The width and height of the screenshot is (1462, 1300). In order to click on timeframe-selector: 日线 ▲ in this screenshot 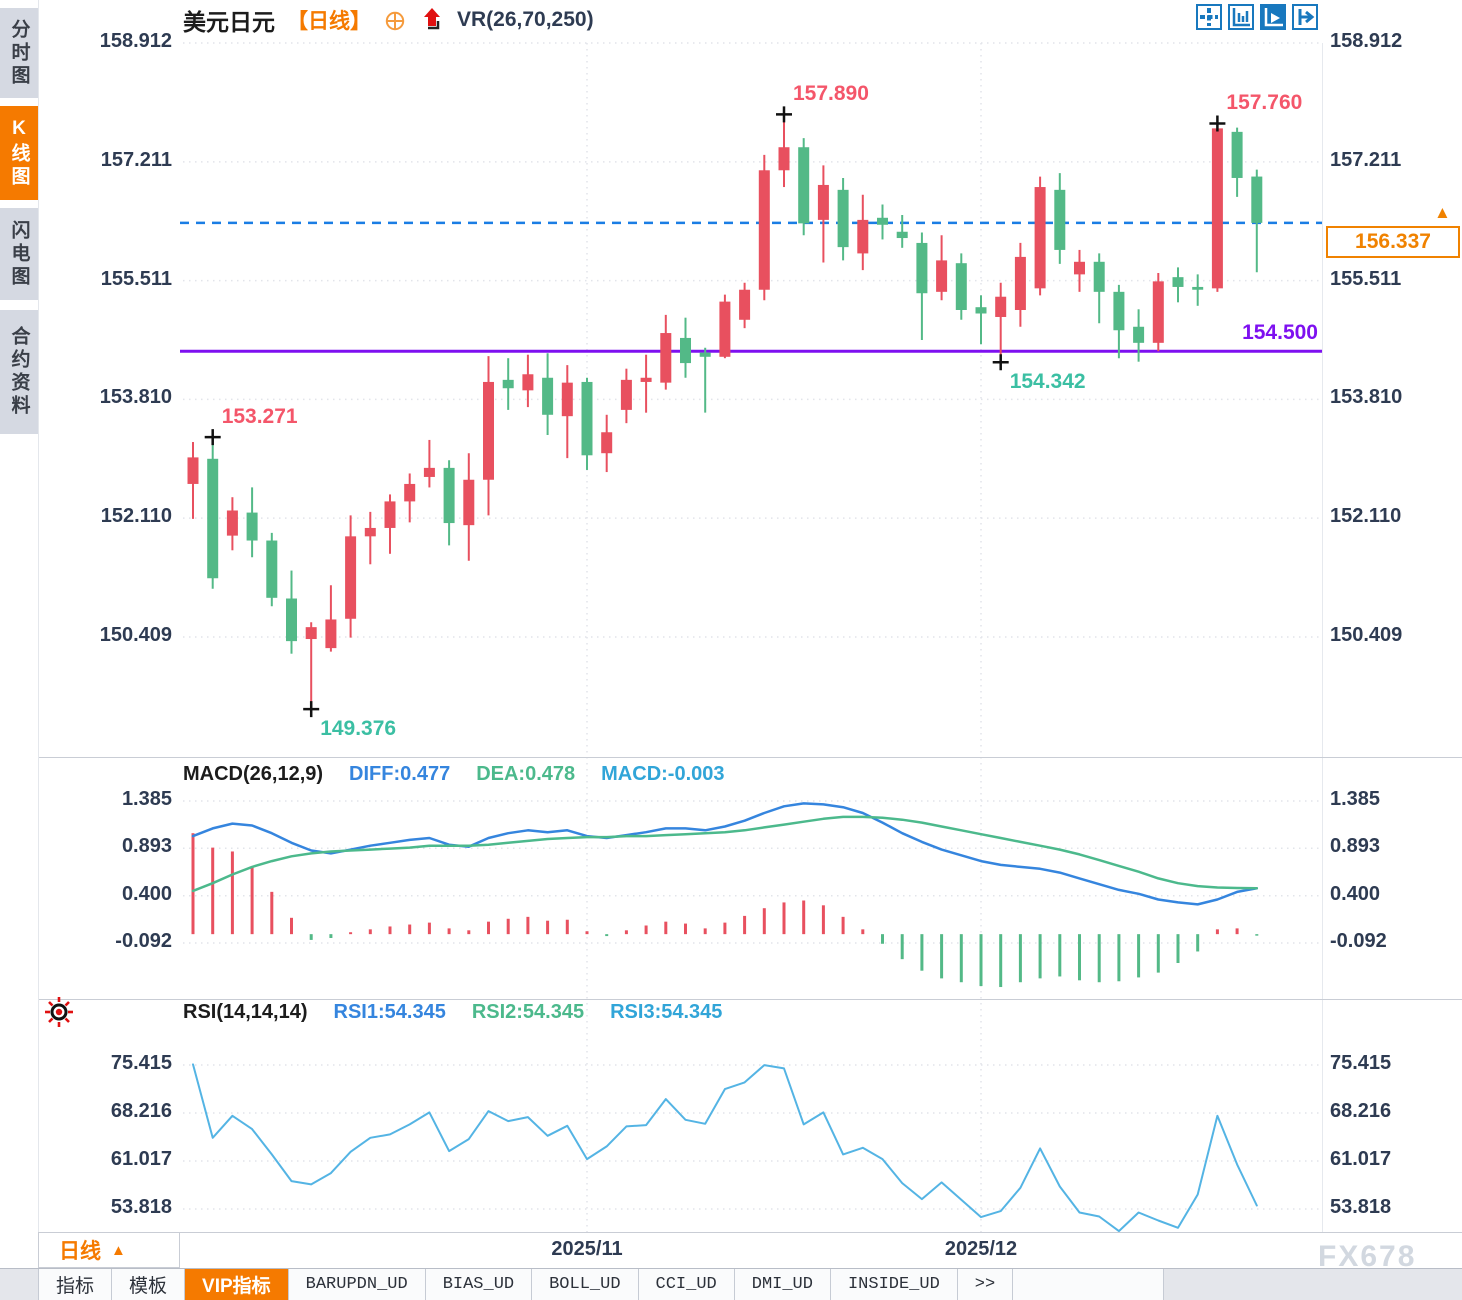, I will do `click(109, 1250)`.